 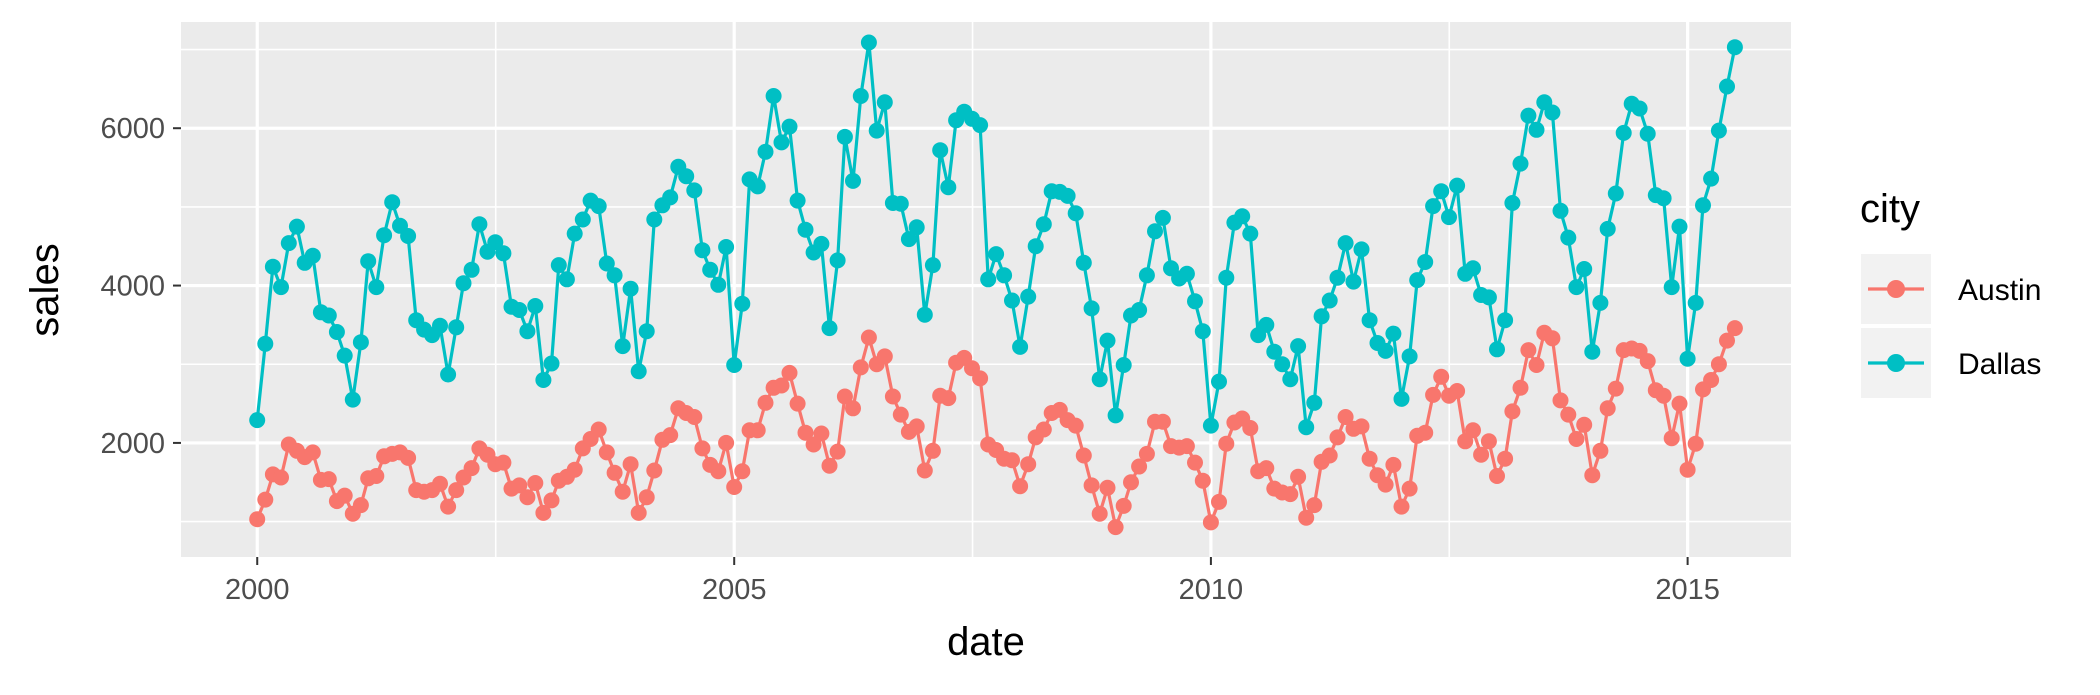 What do you see at coordinates (132, 444) in the screenshot?
I see `y-tick-label: 2000` at bounding box center [132, 444].